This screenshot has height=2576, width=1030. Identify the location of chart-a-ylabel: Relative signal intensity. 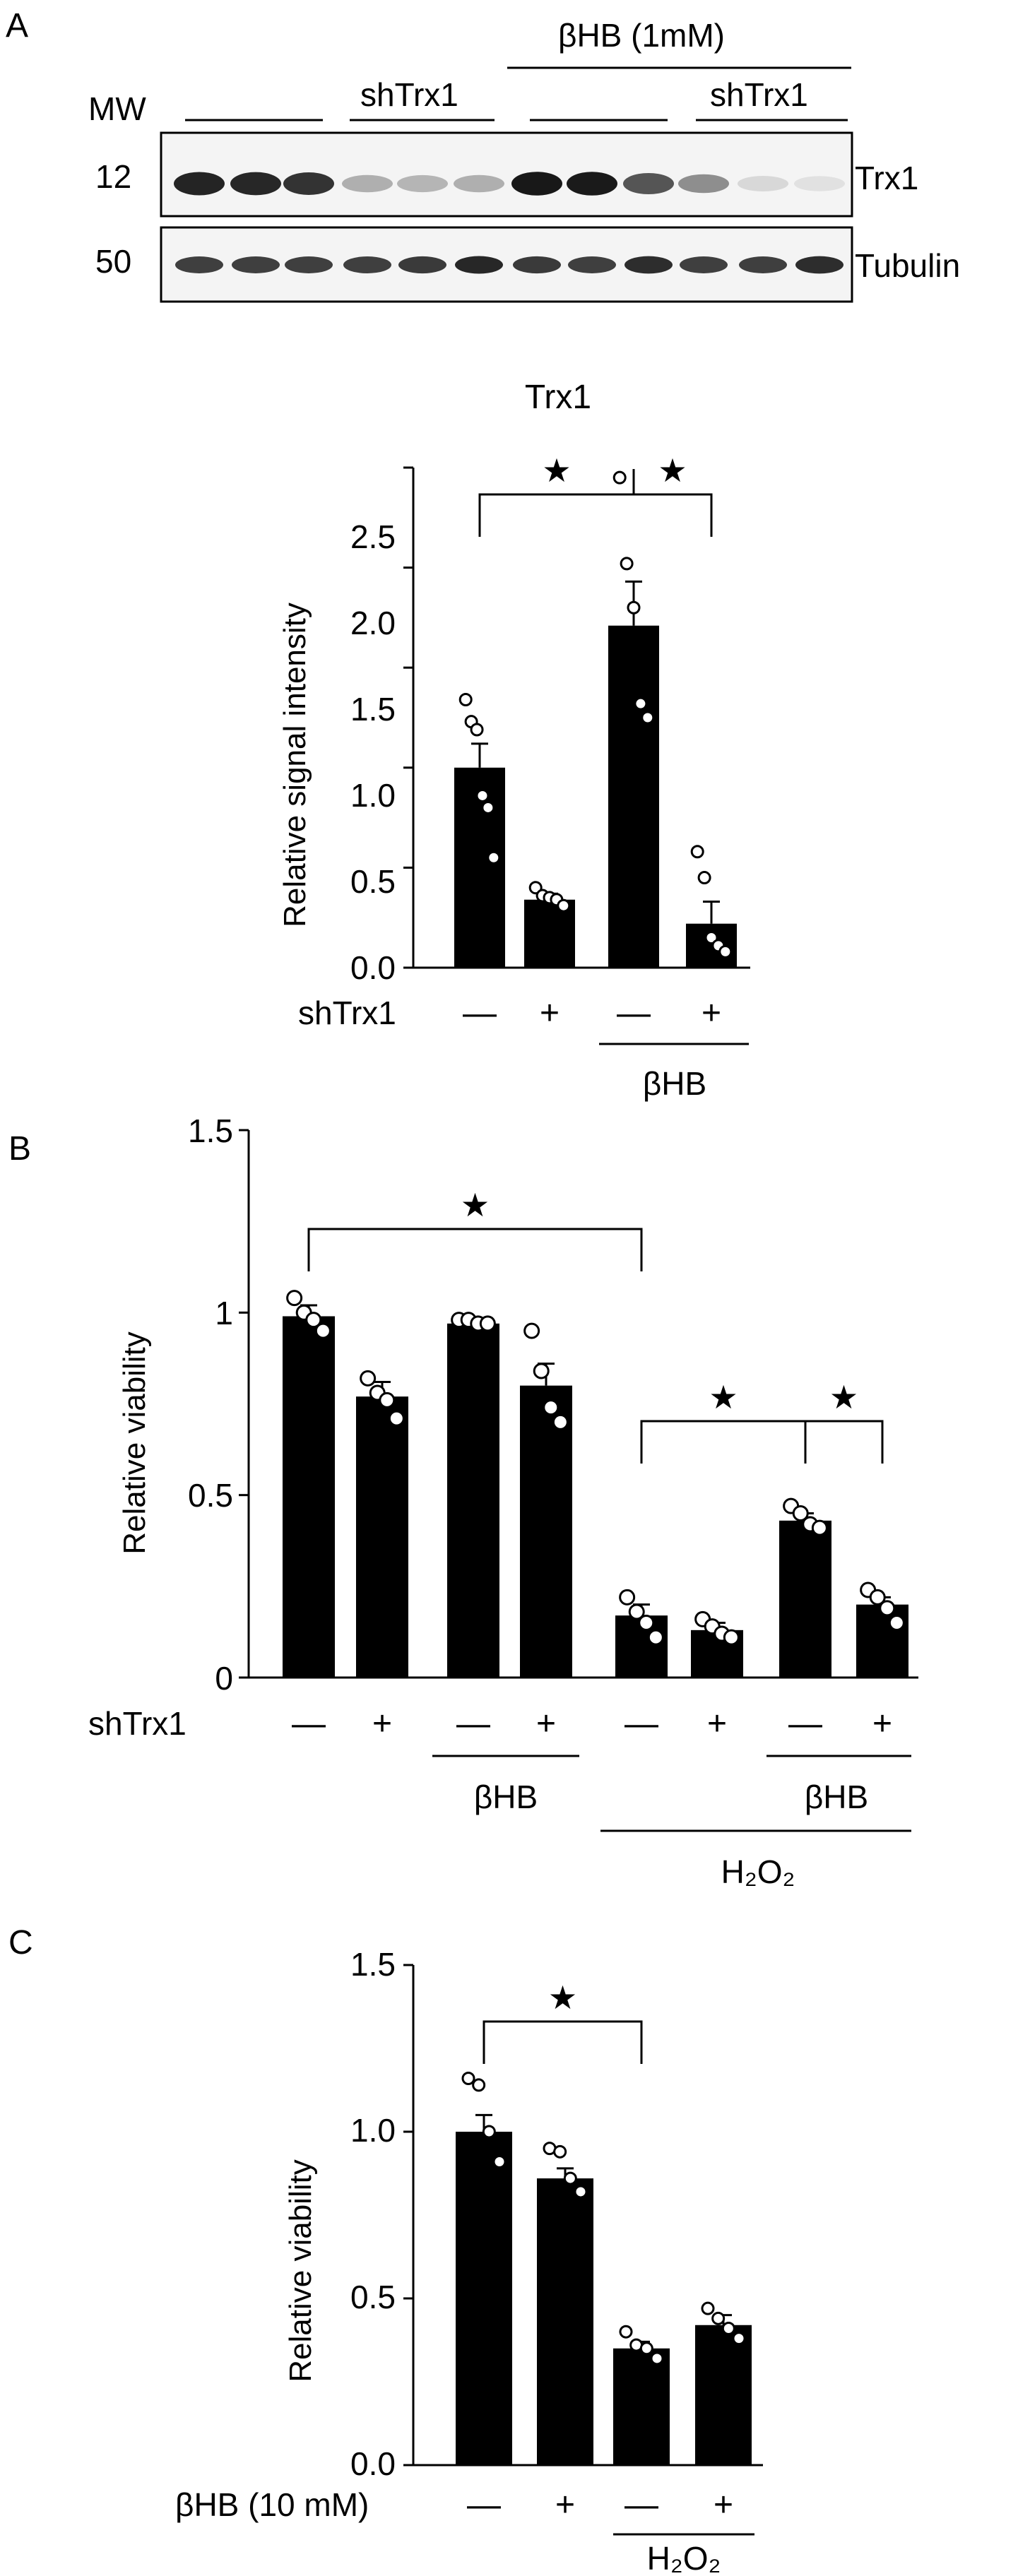
(295, 765).